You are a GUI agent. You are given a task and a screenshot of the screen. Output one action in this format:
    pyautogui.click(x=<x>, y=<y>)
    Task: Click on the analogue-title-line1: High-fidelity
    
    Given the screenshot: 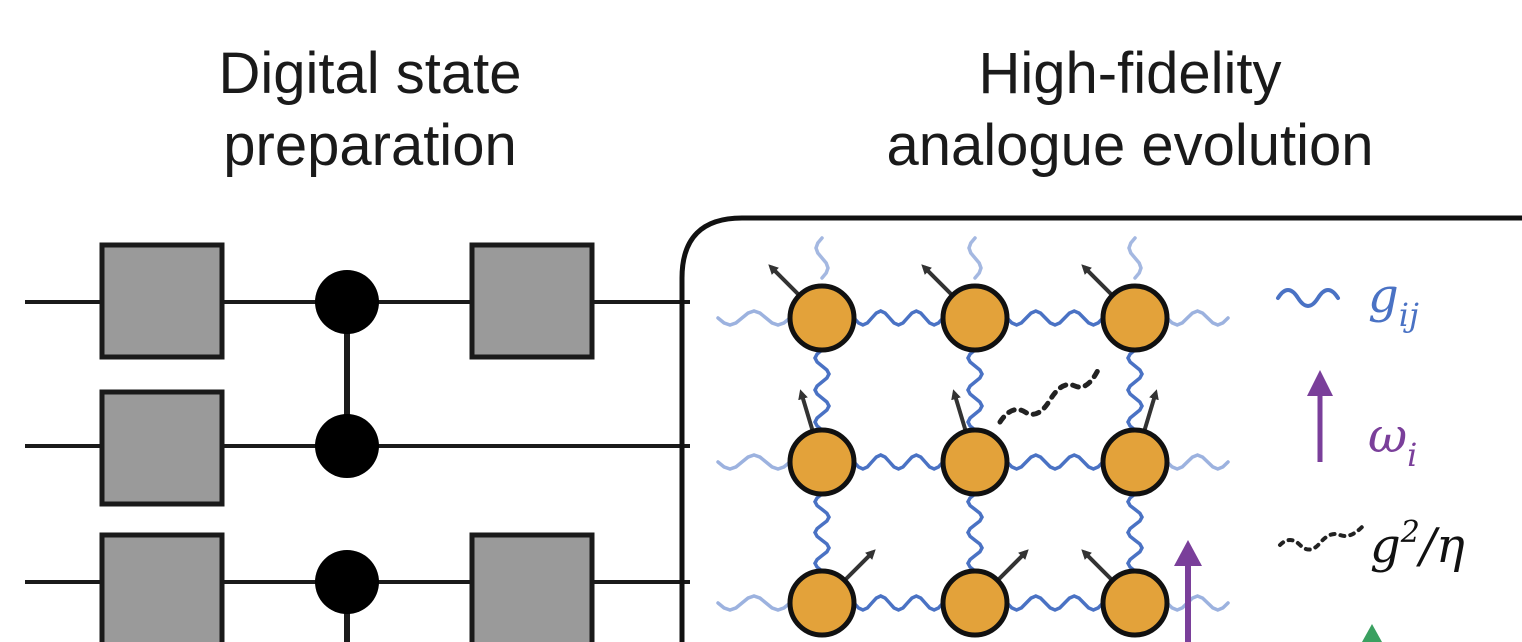 What is the action you would take?
    pyautogui.click(x=1130, y=73)
    